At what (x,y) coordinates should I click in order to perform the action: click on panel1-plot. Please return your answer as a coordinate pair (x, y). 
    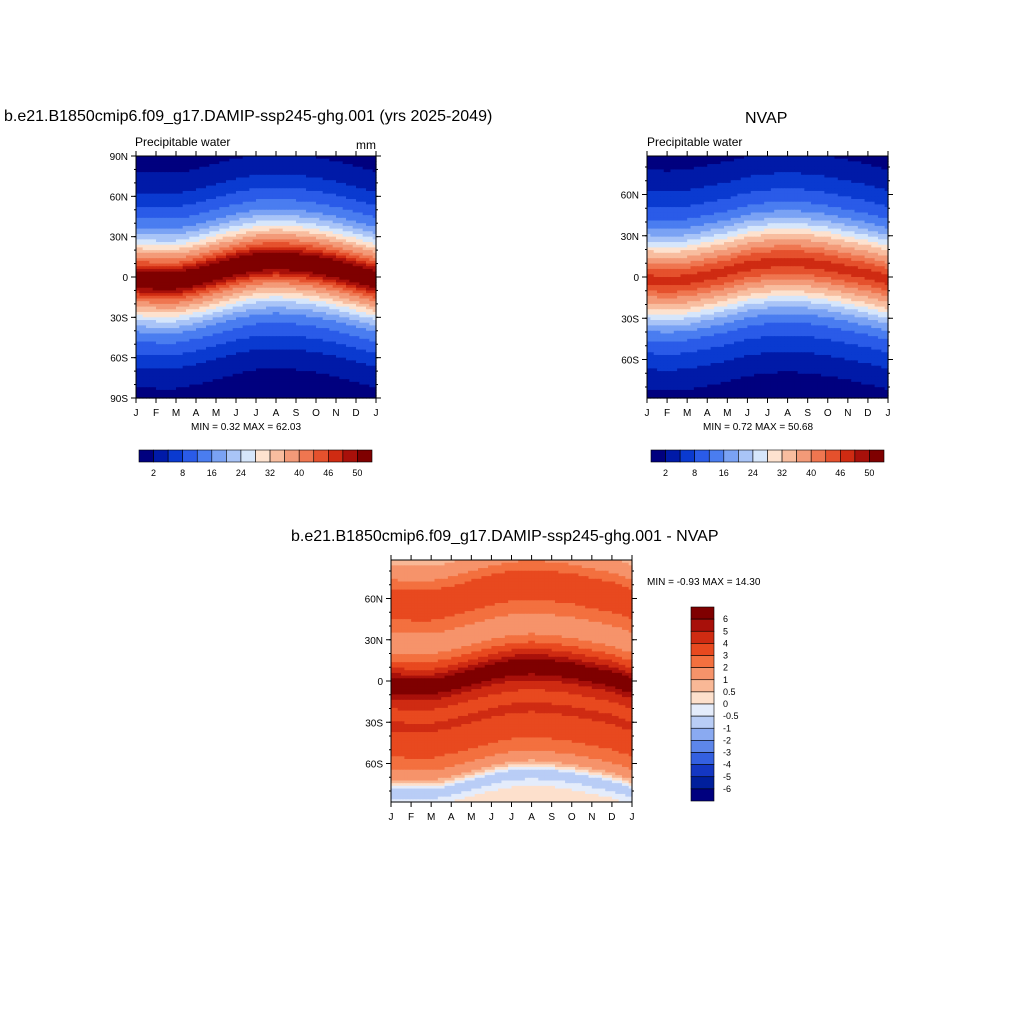
    Looking at the image, I should click on (256, 277).